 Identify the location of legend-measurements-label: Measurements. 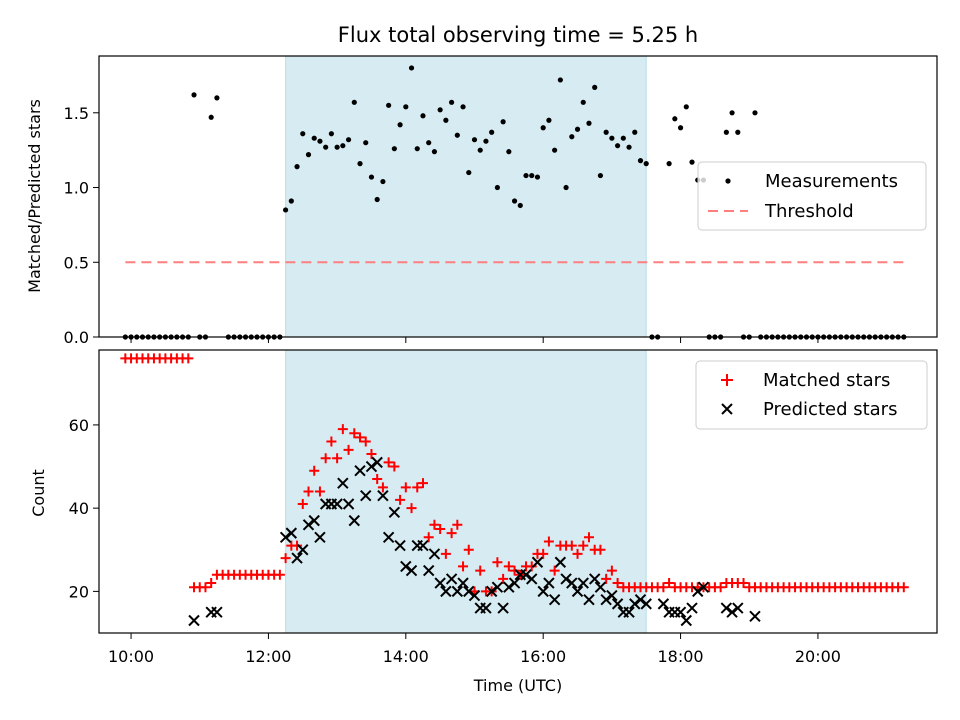
(831, 181).